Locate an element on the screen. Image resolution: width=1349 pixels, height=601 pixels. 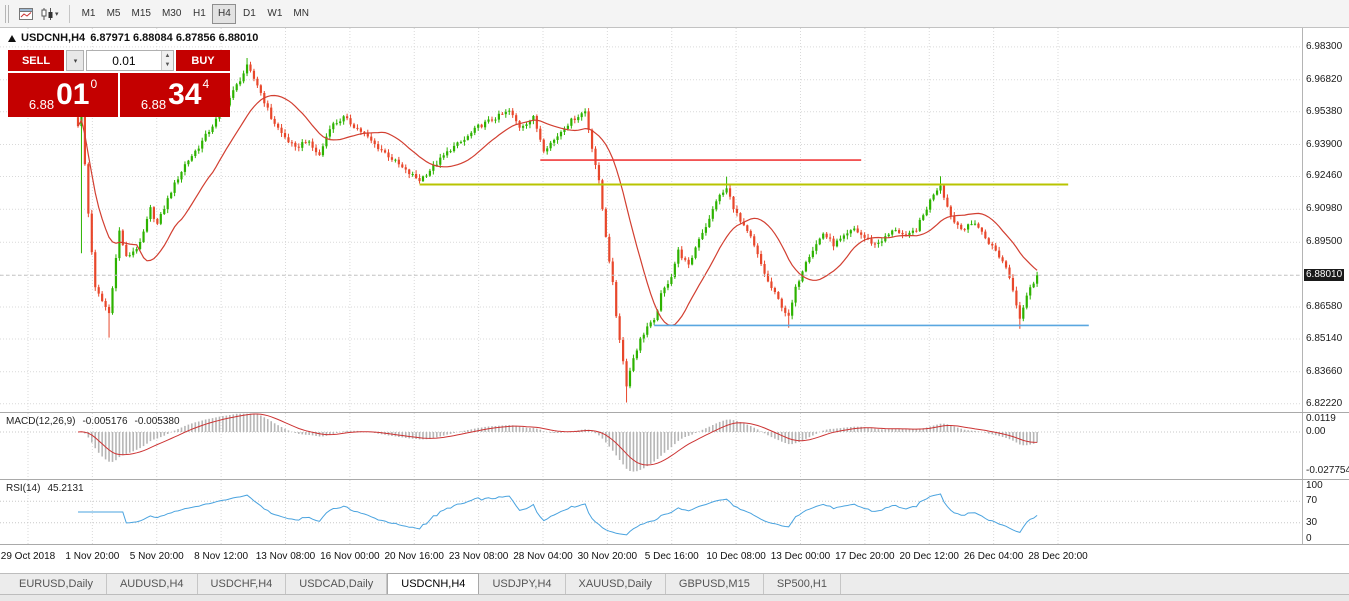
price-axis-label: 6.95380 is located at coordinates (1324, 111).